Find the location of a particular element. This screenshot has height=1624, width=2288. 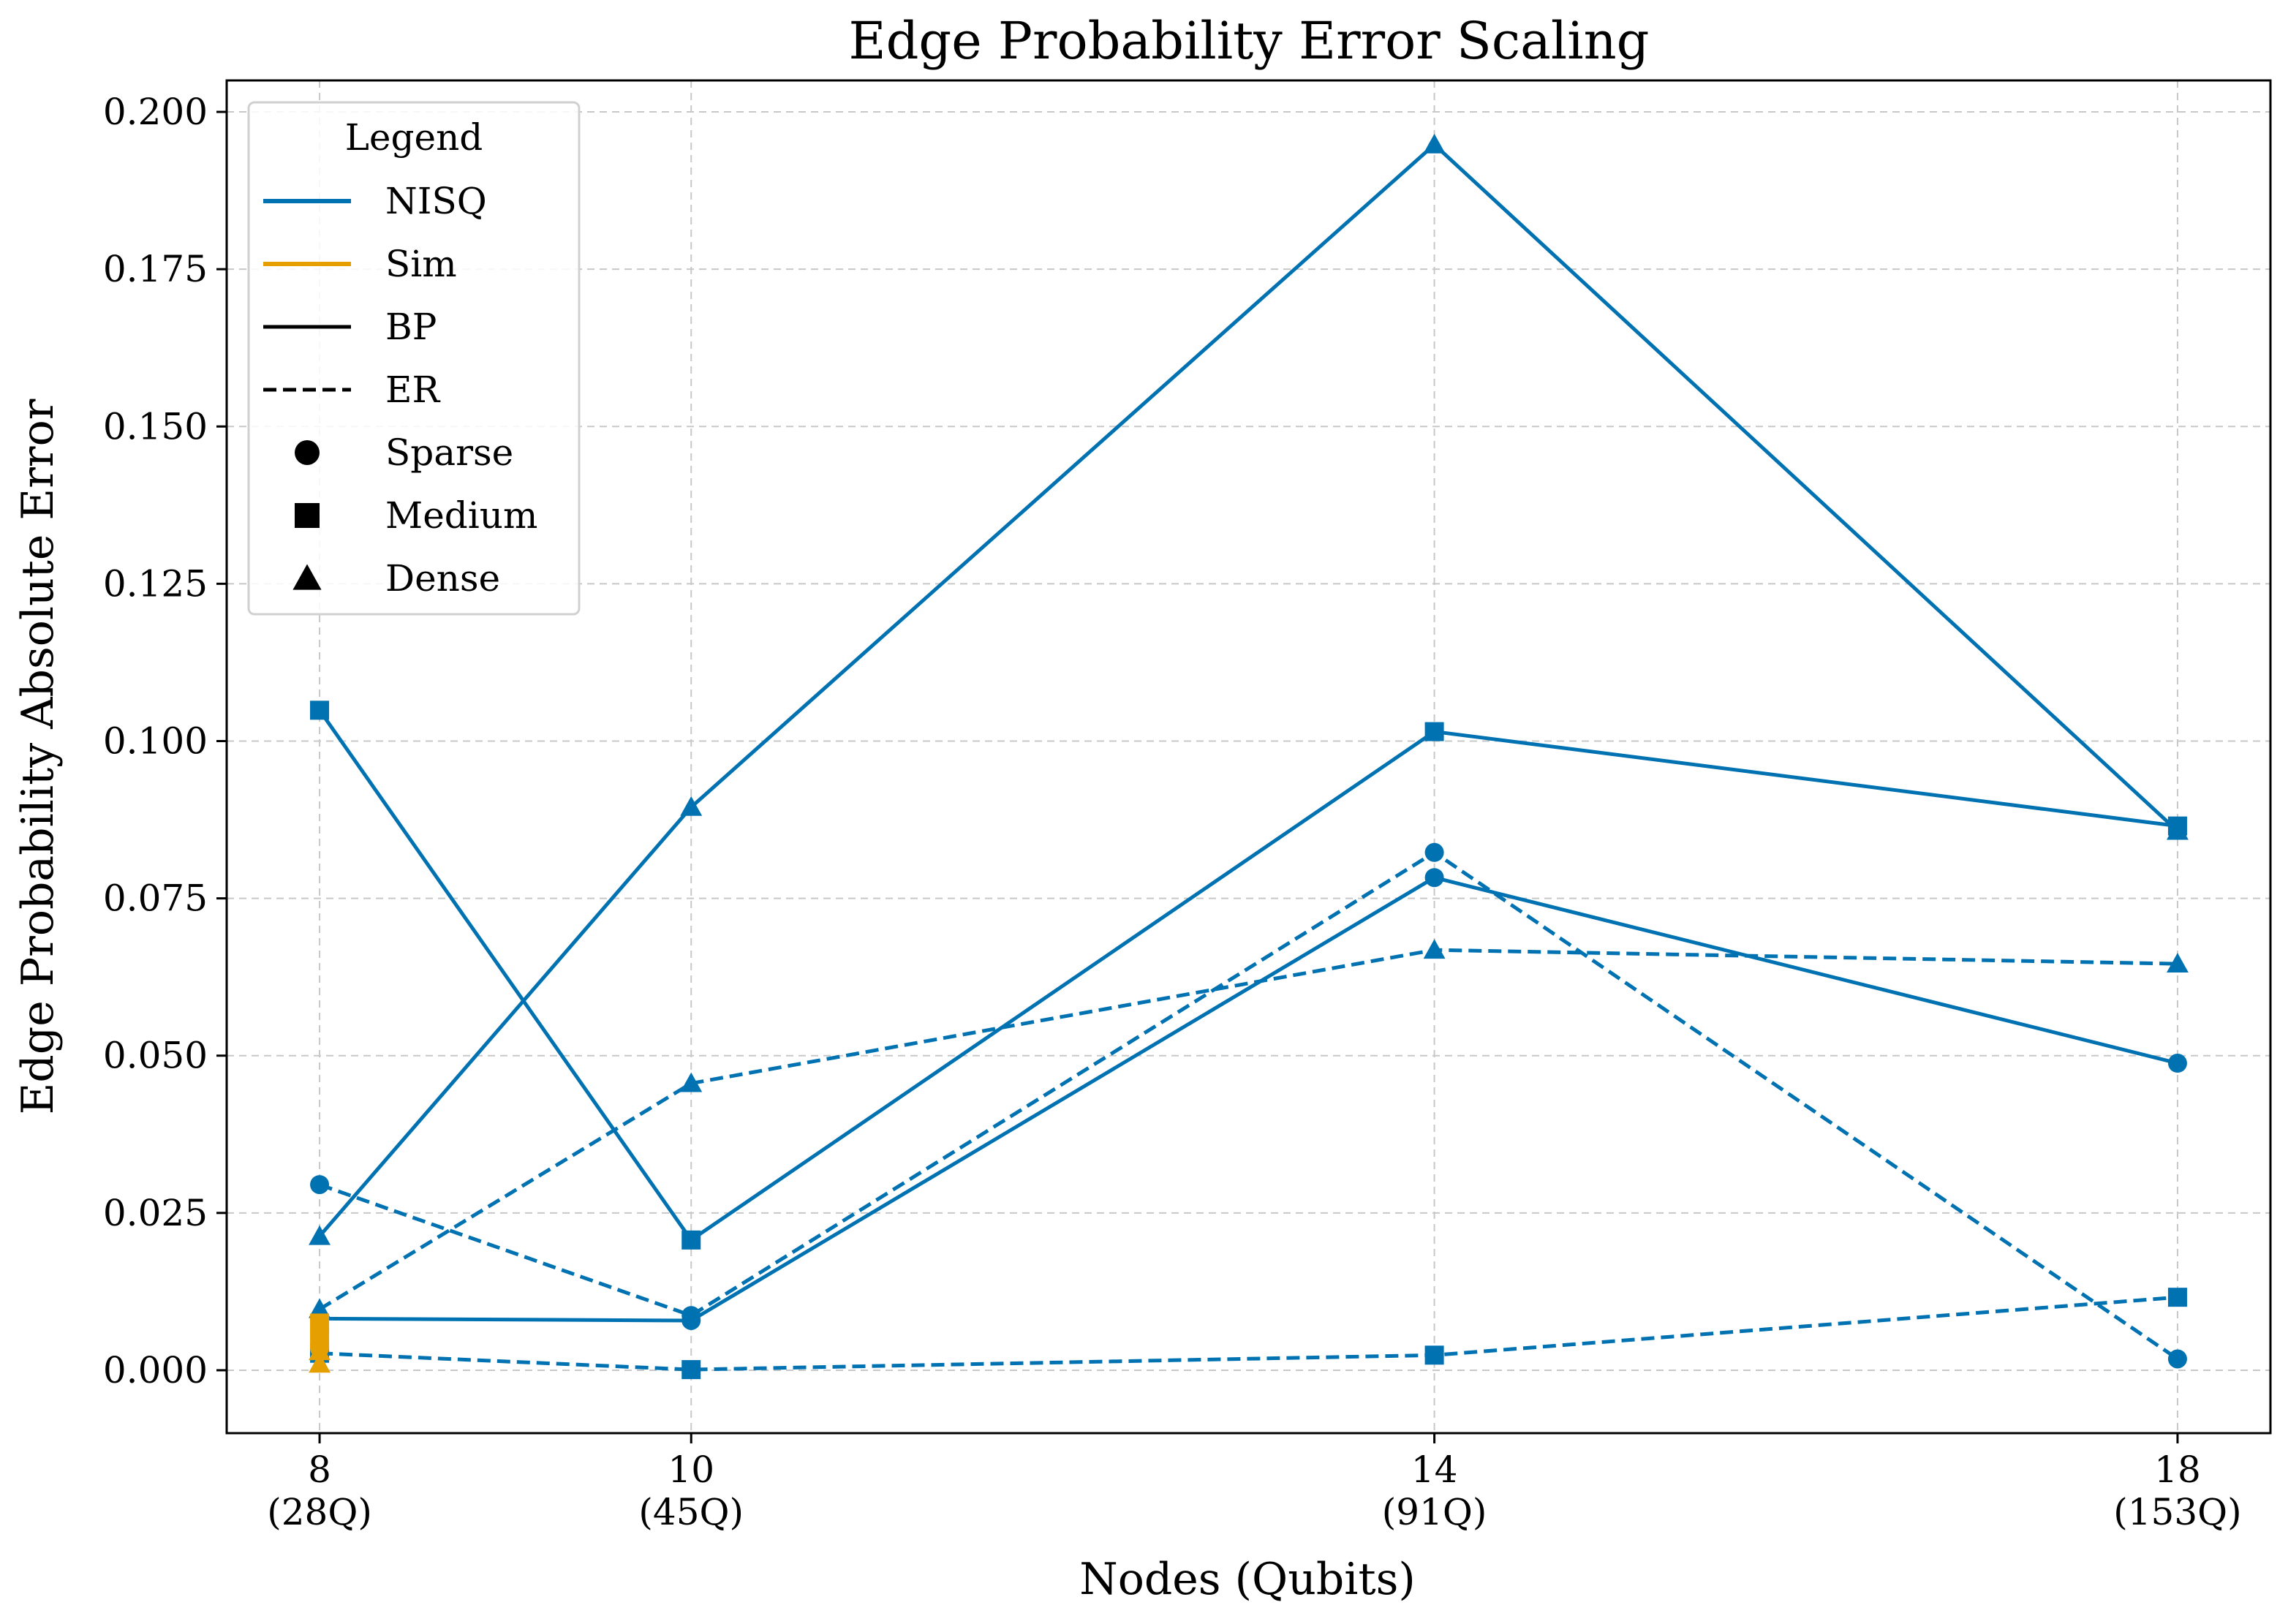

x-tick-sublabel: (153Q) is located at coordinates (2177, 1512).